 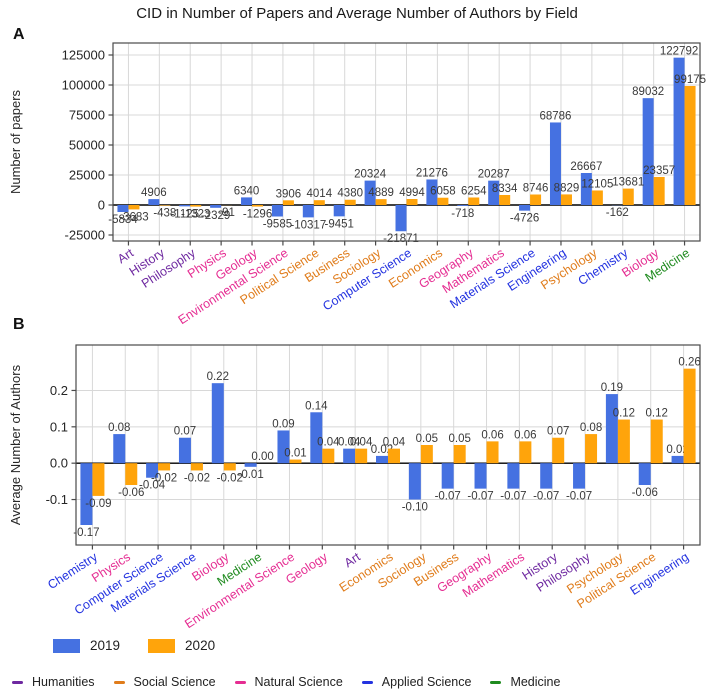 What do you see at coordinates (196, 206) in the screenshot?
I see `bar-2020-philosophy` at bounding box center [196, 206].